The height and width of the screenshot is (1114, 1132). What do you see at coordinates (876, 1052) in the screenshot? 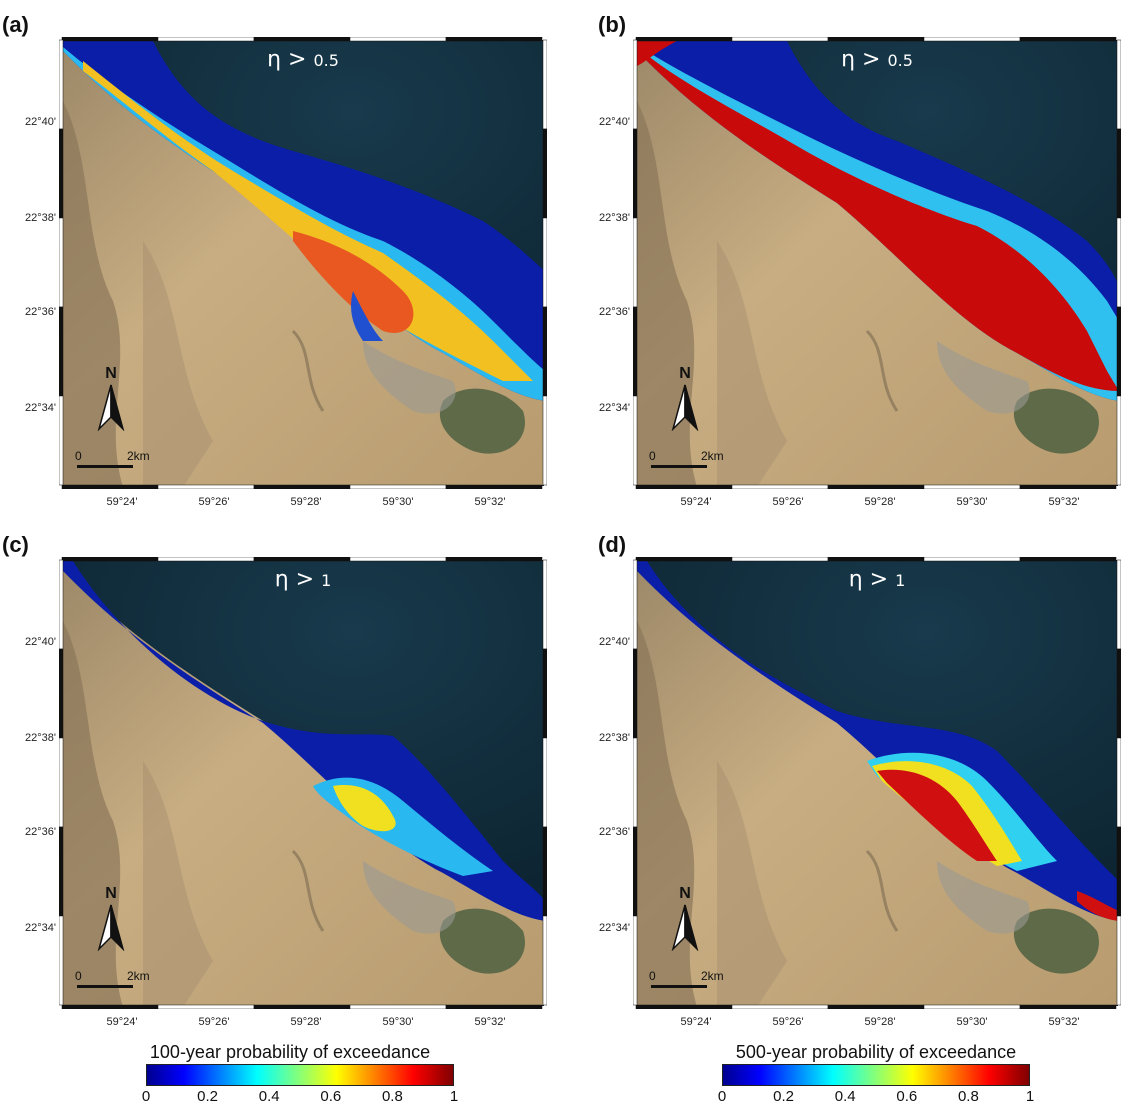
I see `colorbar-title: 500-year probability of exceedance` at bounding box center [876, 1052].